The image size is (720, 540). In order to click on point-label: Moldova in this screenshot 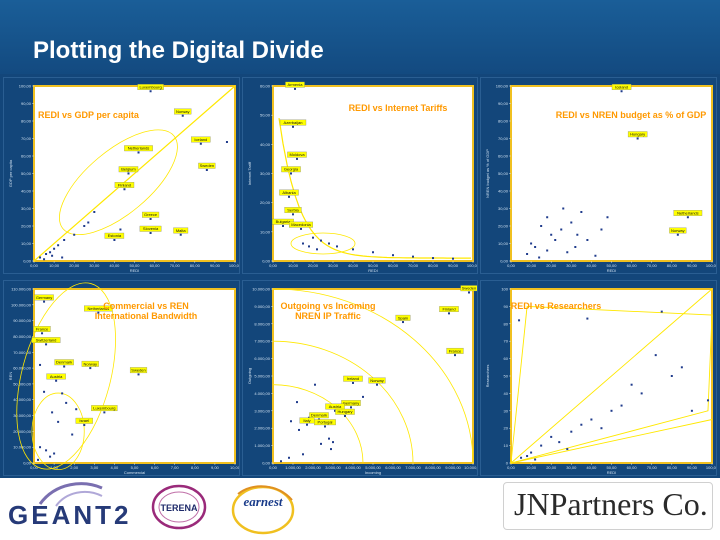, I will do `click(297, 154)`.